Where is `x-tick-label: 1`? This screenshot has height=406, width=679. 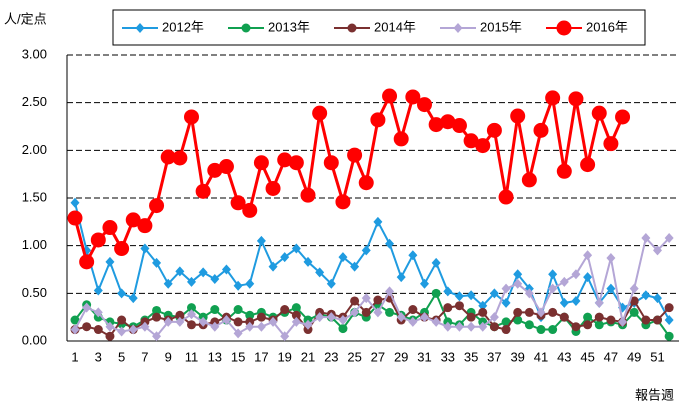
x-tick-label: 1 is located at coordinates (74, 356).